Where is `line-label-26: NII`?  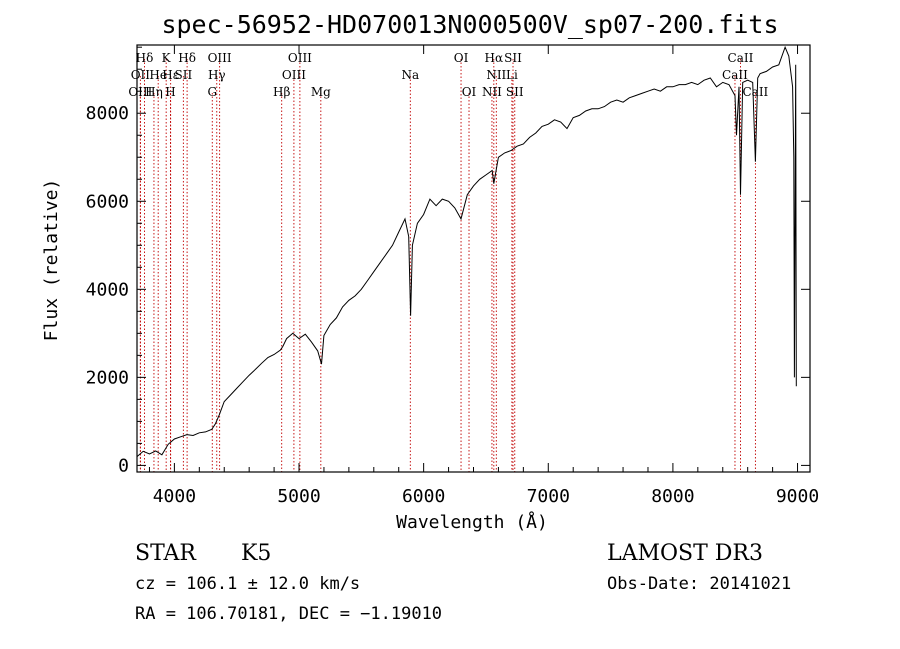 line-label-26: NII is located at coordinates (492, 92).